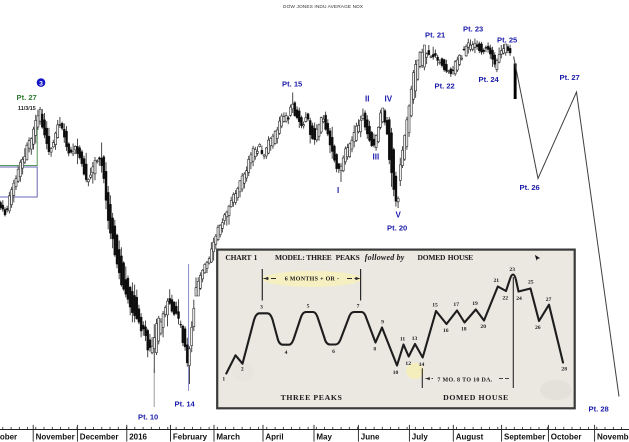 The image size is (629, 442). I want to click on svg-text: 14, so click(422, 365).